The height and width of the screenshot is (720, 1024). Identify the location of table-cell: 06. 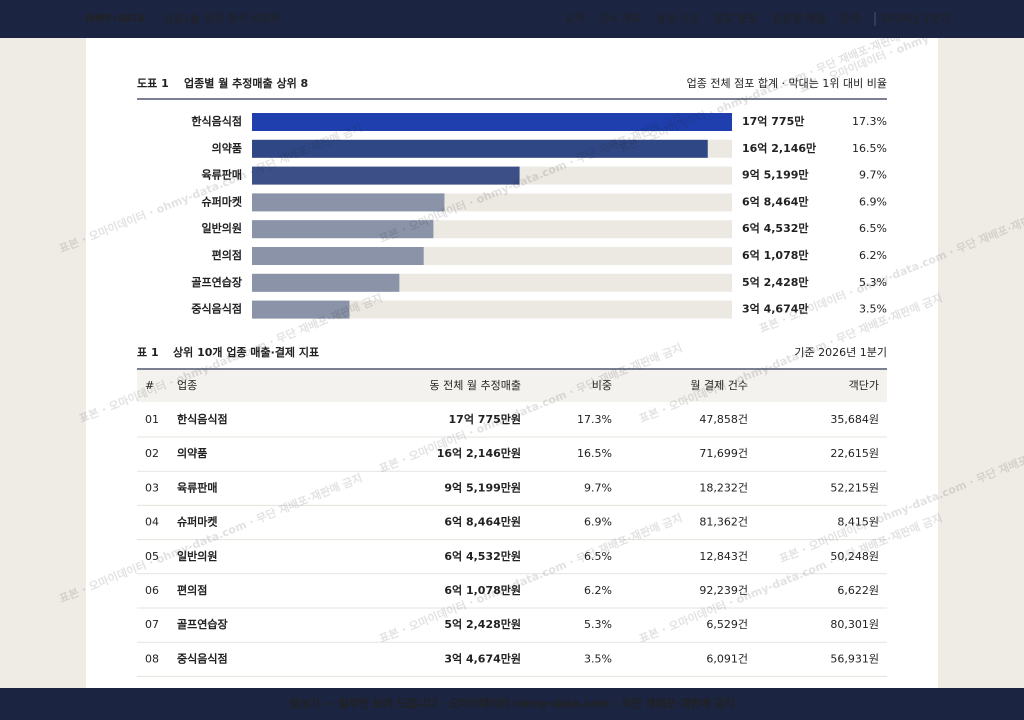
(152, 590).